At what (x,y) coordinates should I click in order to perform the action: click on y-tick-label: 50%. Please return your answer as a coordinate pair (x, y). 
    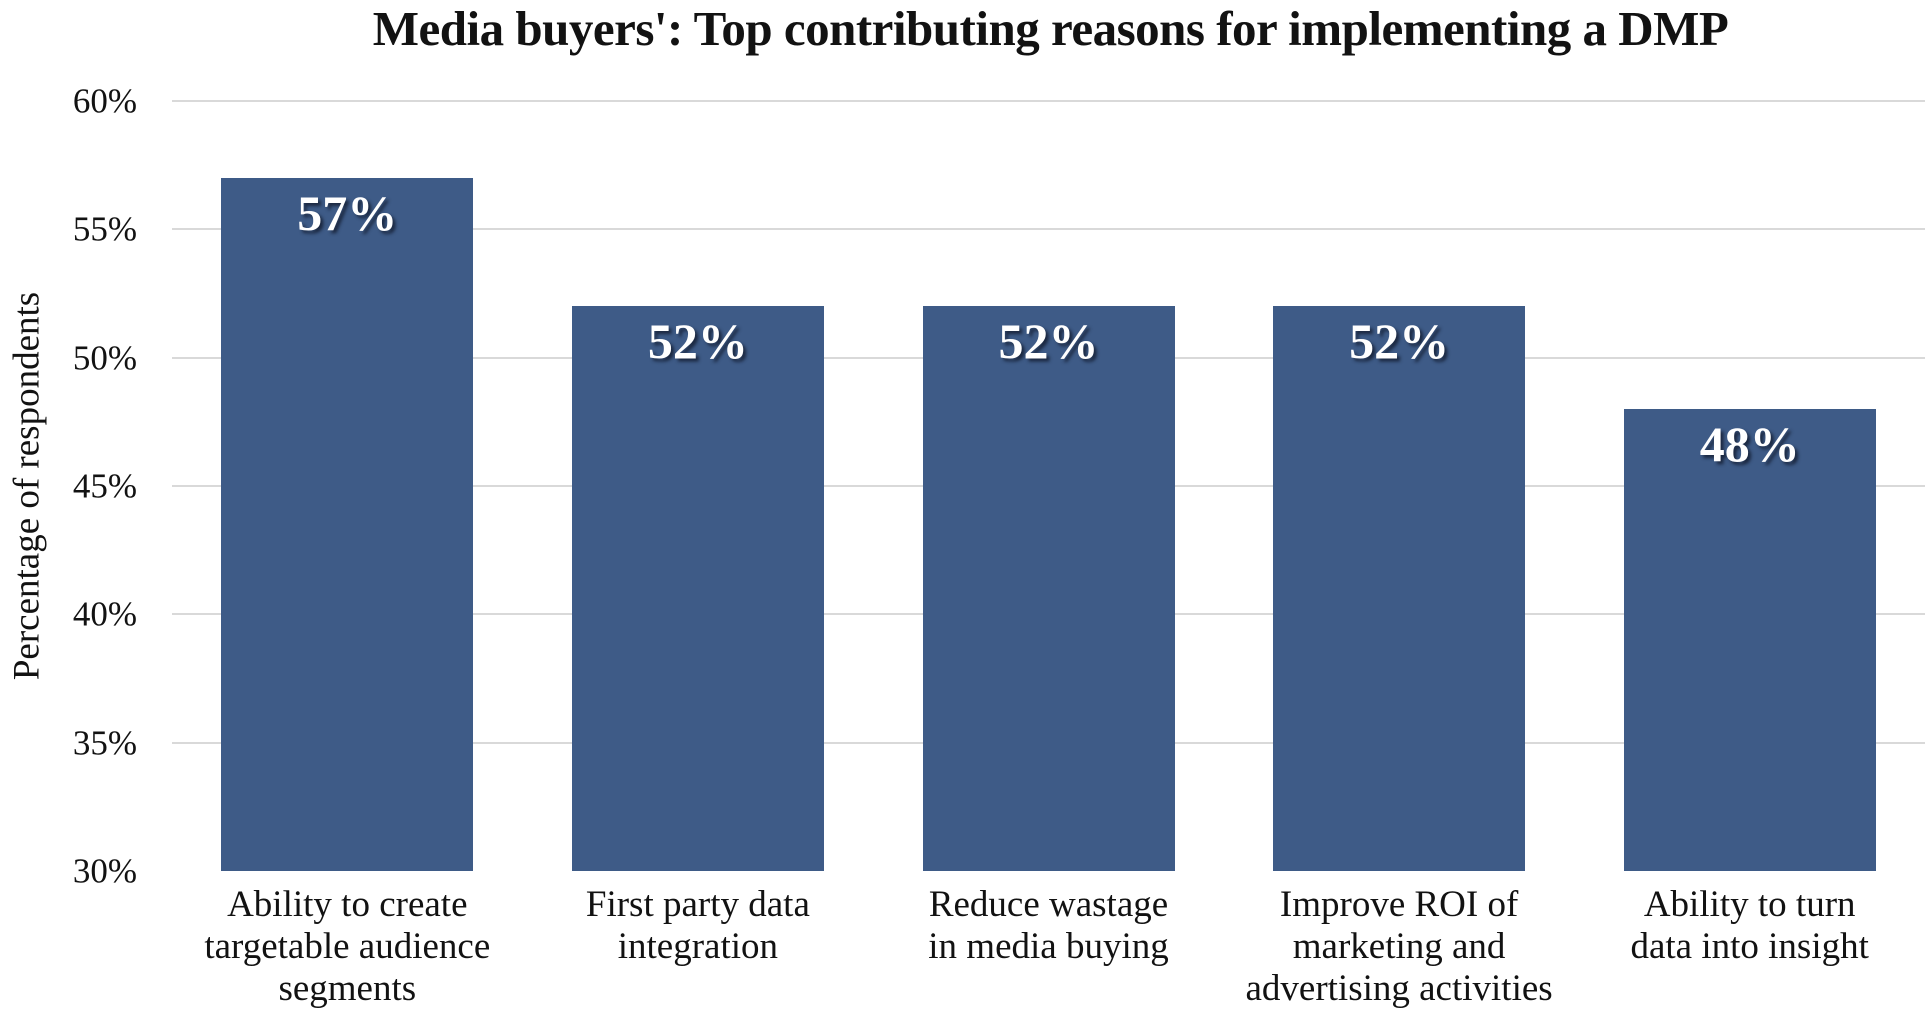
    Looking at the image, I should click on (104, 358).